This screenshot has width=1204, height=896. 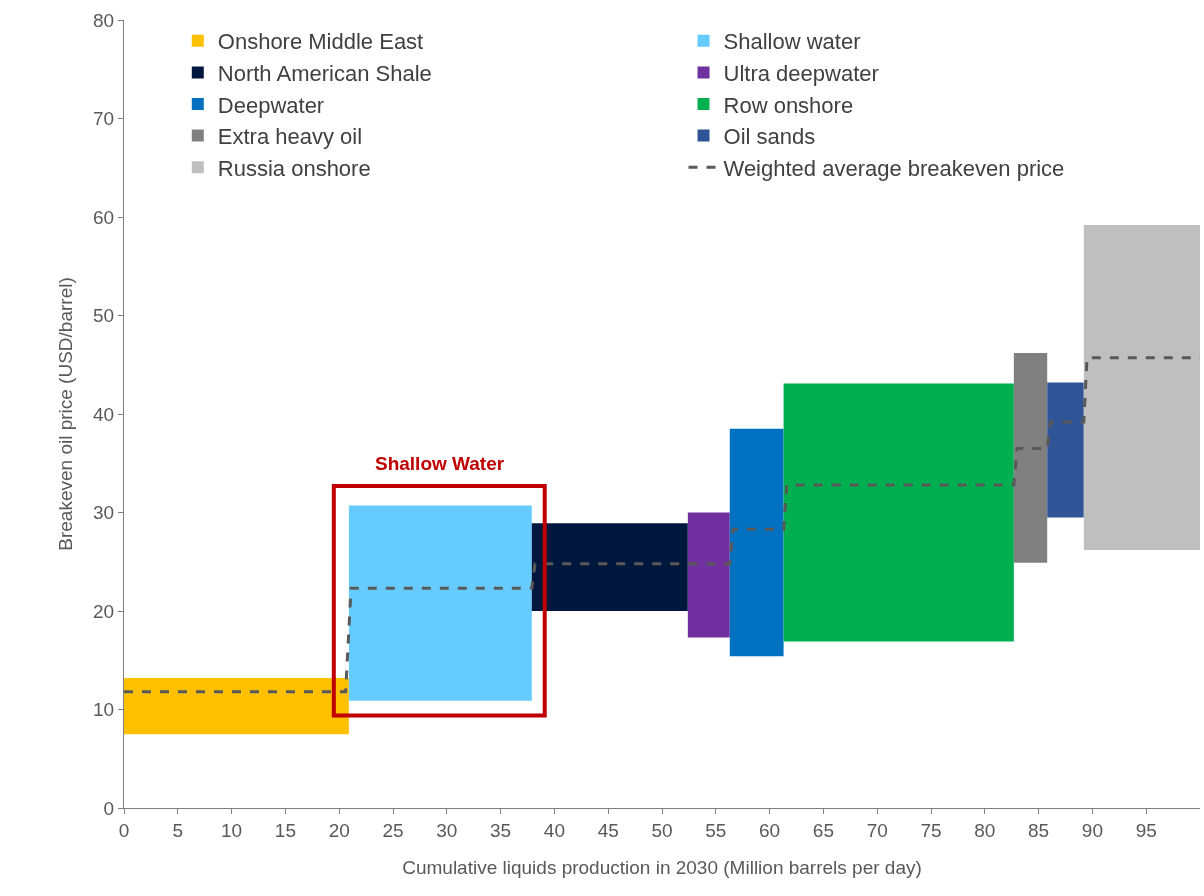 What do you see at coordinates (440, 463) in the screenshot?
I see `annotation: Shallow Water` at bounding box center [440, 463].